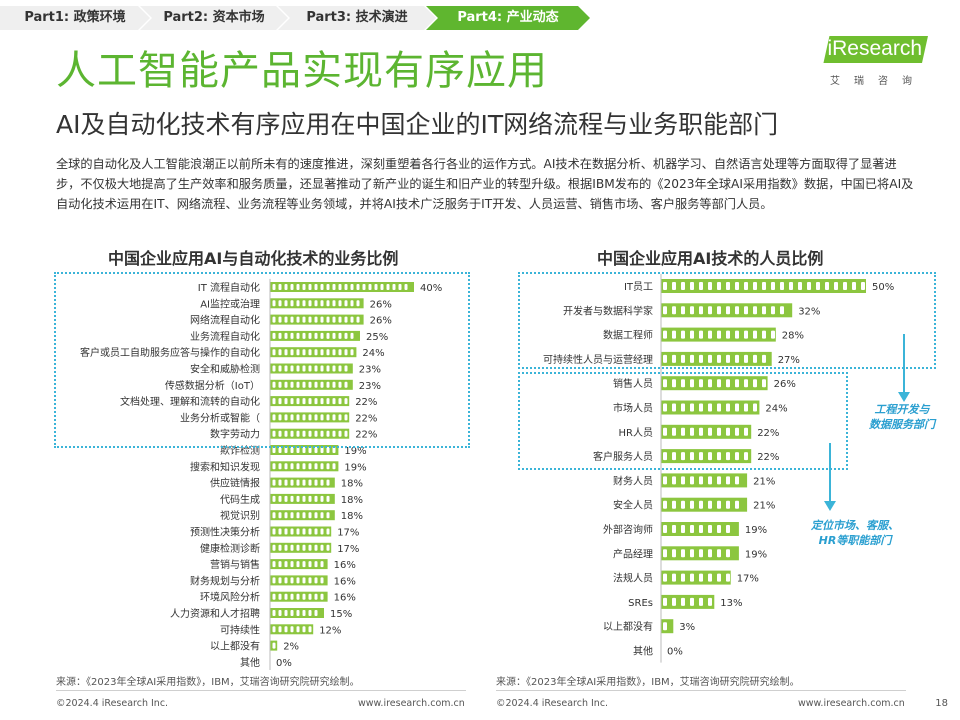 The height and width of the screenshot is (720, 960). I want to click on value-label: 19%, so click(355, 467).